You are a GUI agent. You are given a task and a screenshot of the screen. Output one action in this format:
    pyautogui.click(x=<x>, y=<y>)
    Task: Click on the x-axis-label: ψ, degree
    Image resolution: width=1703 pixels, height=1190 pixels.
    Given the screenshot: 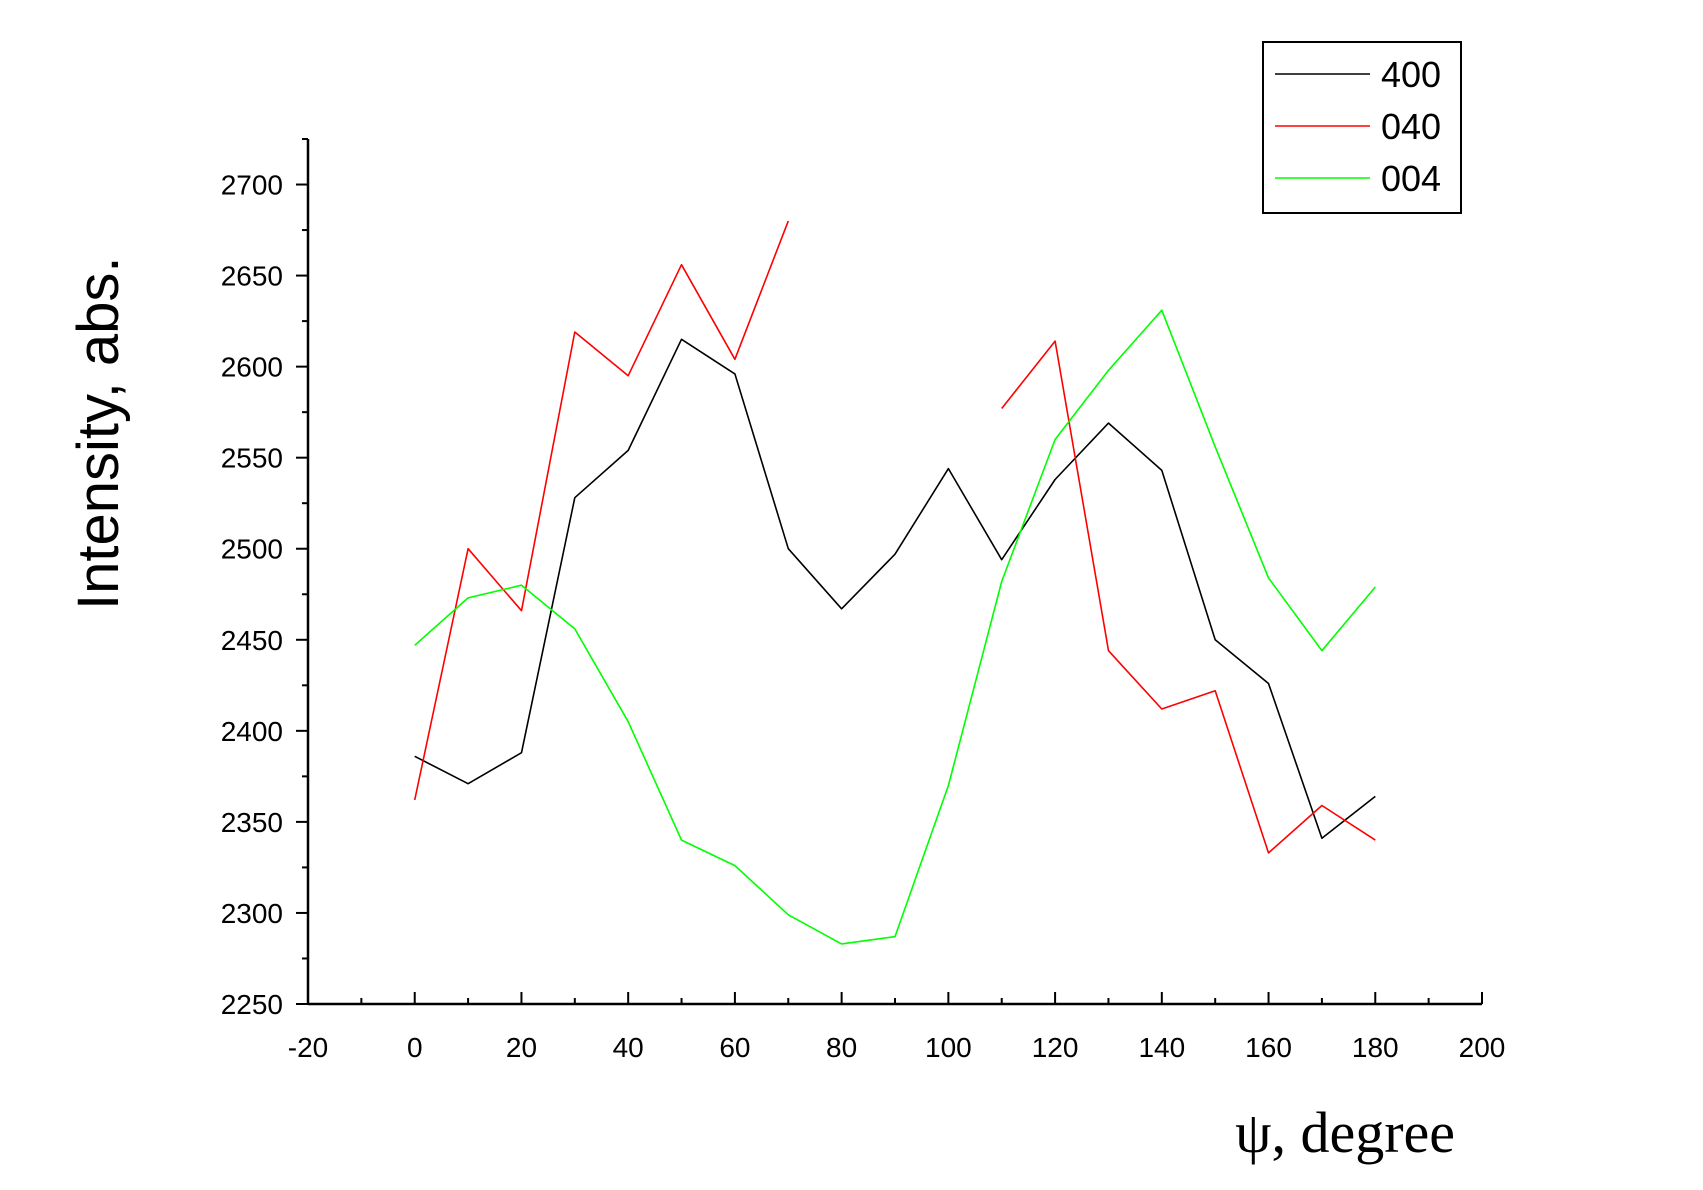 What is the action you would take?
    pyautogui.click(x=1345, y=1132)
    